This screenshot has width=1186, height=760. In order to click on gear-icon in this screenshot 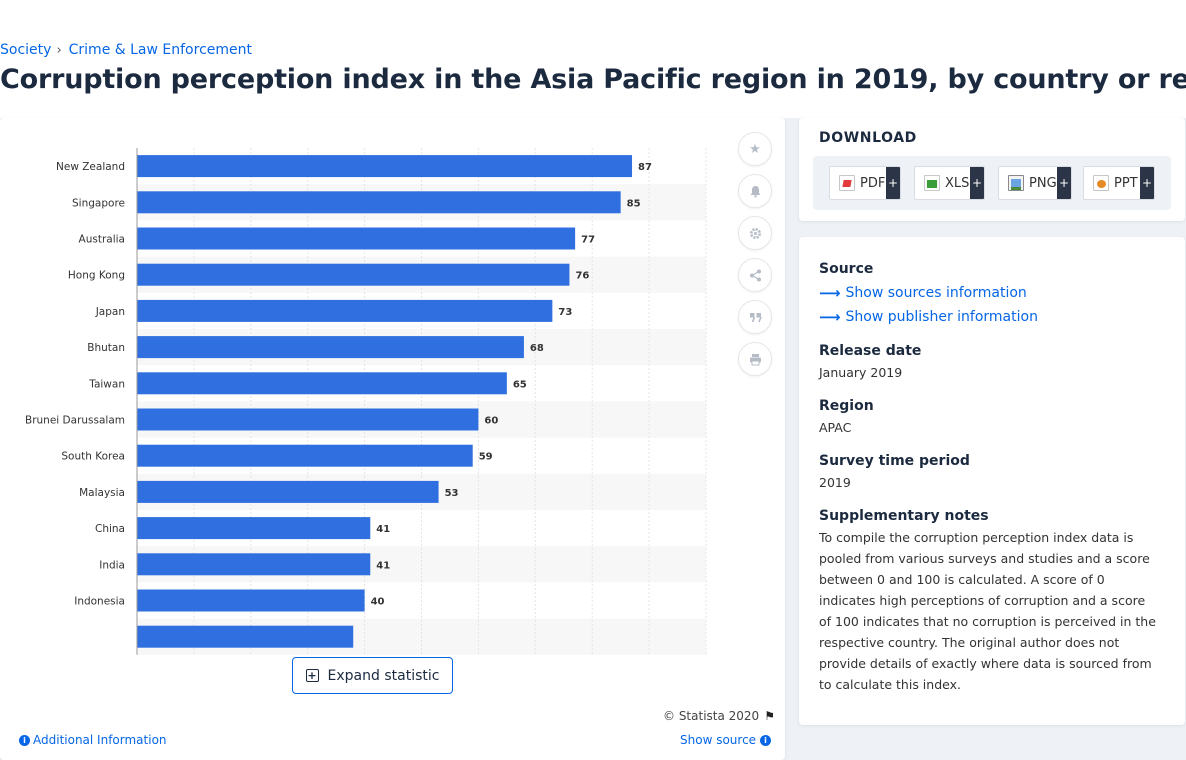, I will do `click(755, 233)`.